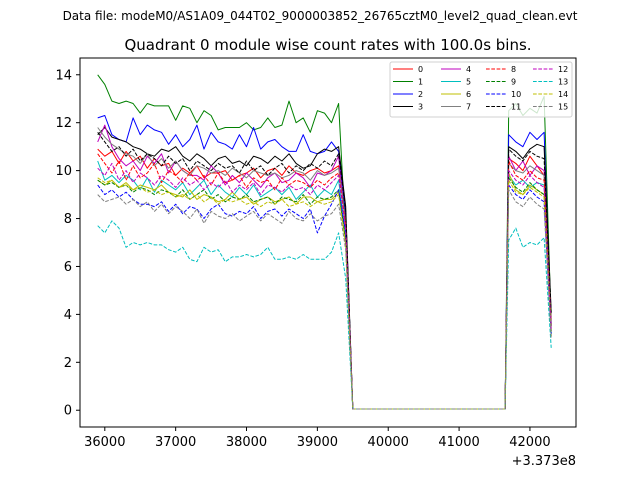 This screenshot has width=640, height=480. Describe the element at coordinates (420, 94) in the screenshot. I see `legend-label-2: 2` at that location.